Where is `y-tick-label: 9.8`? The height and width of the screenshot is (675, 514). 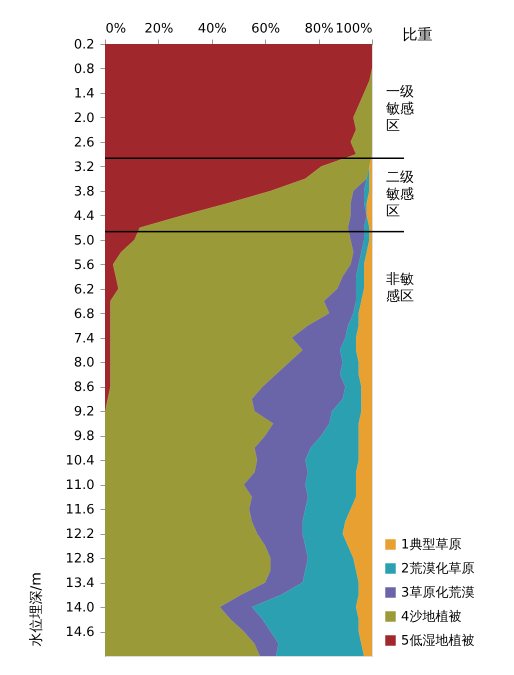
y-tick-label: 9.8 is located at coordinates (84, 436).